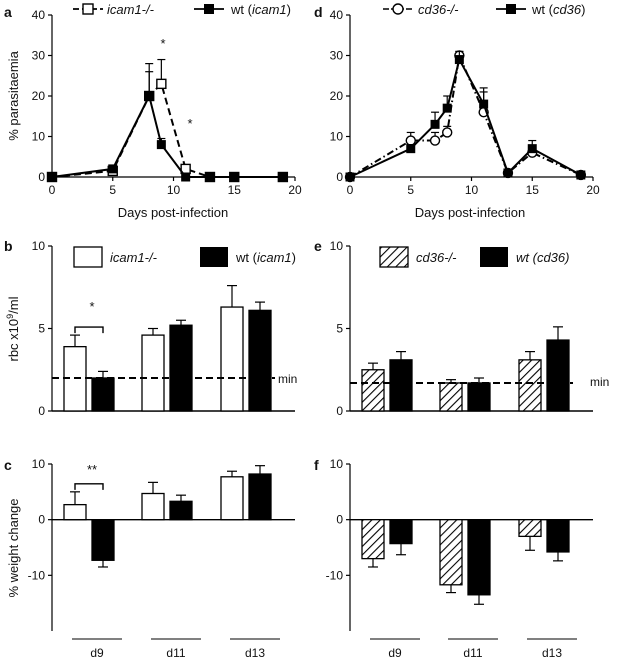  I want to click on panel-d-y-tick-label: 30, so click(337, 56).